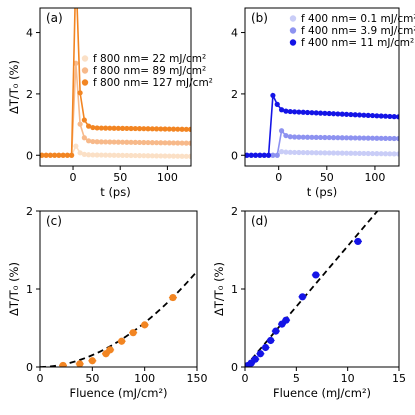  What do you see at coordinates (322, 393) in the screenshot?
I see `x-axis-label: Fluence (mJ/cm²)` at bounding box center [322, 393].